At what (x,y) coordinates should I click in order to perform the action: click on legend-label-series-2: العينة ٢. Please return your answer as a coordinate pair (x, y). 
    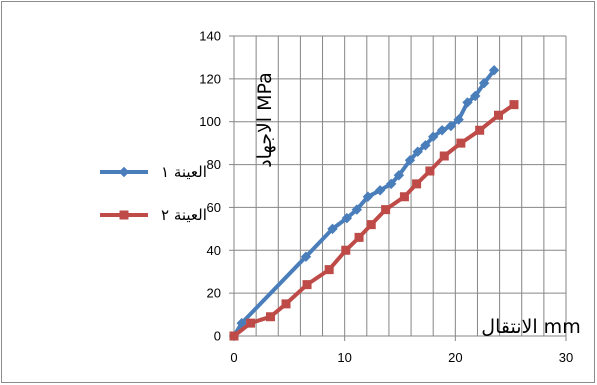
    Looking at the image, I should click on (184, 215).